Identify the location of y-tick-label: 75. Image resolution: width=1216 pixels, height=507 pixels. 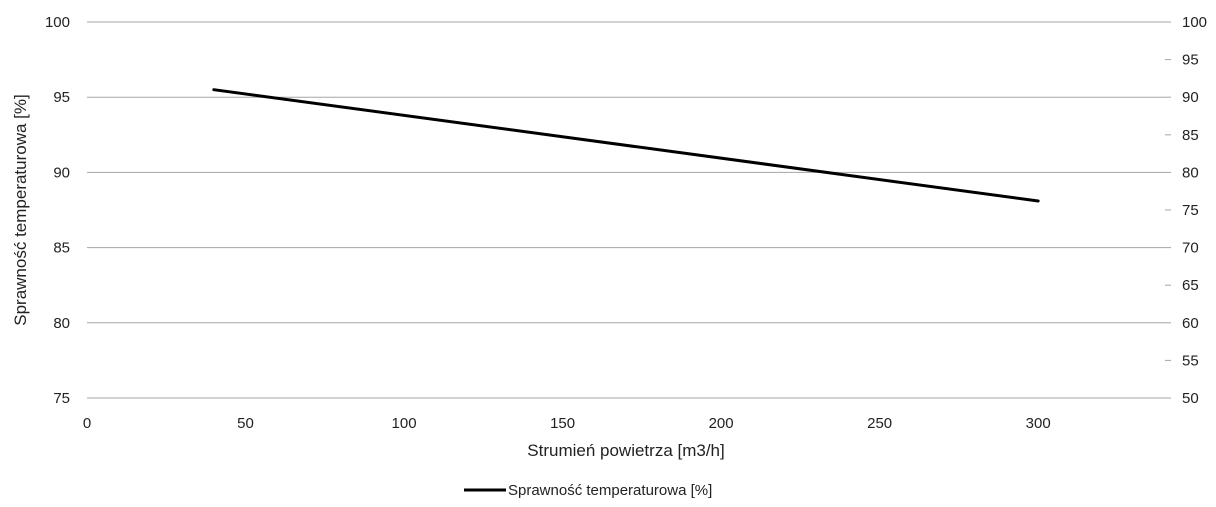
(61, 398).